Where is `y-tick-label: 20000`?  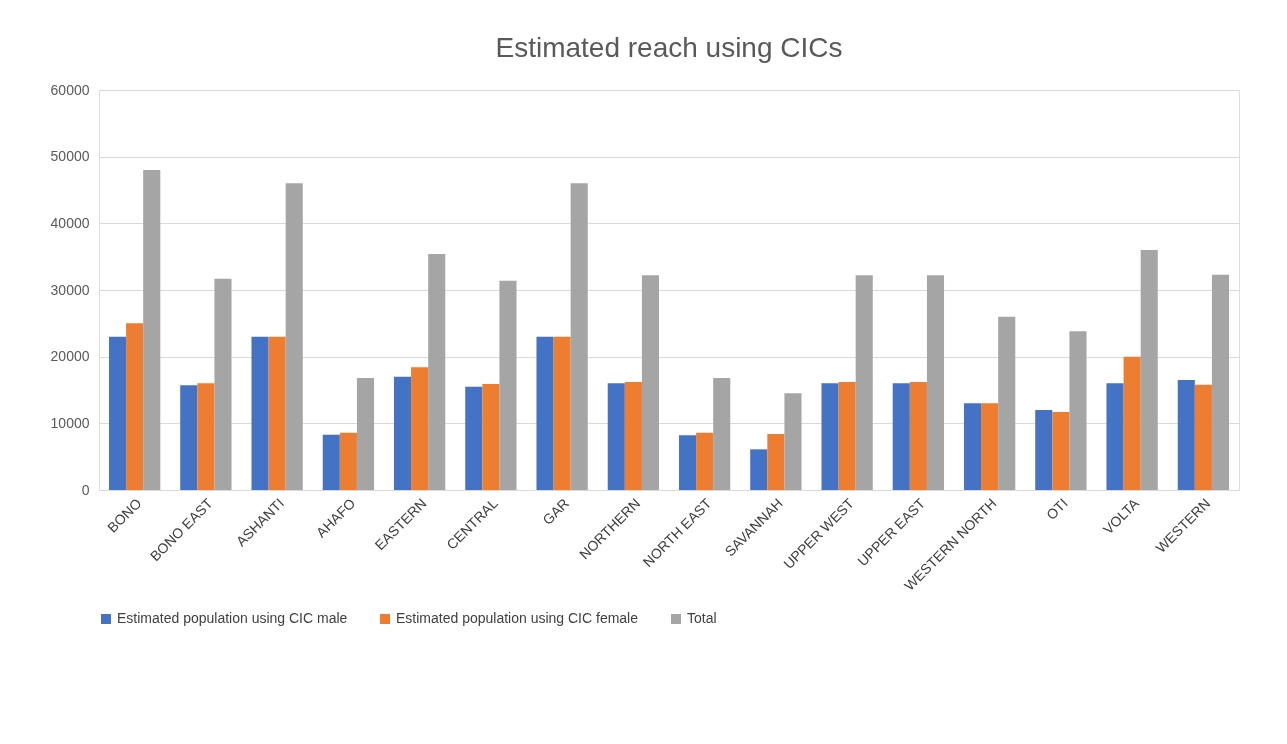
y-tick-label: 20000 is located at coordinates (70, 356).